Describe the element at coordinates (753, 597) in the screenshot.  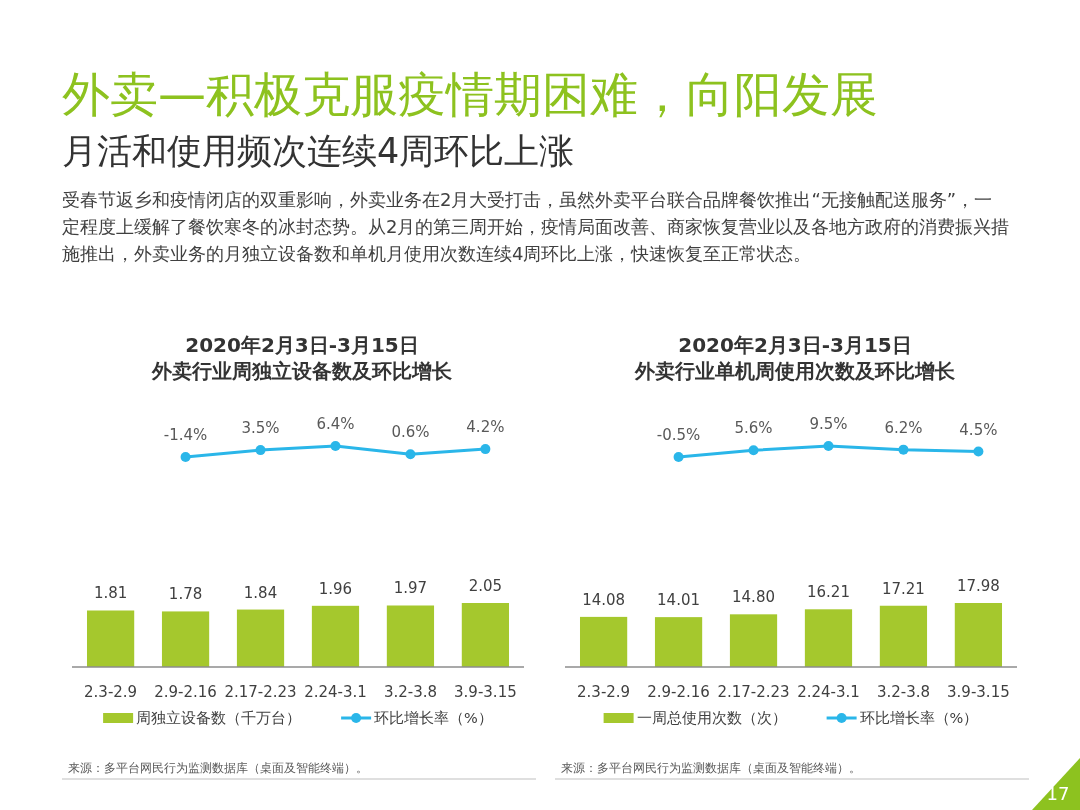
I see `data-label: 14.80` at that location.